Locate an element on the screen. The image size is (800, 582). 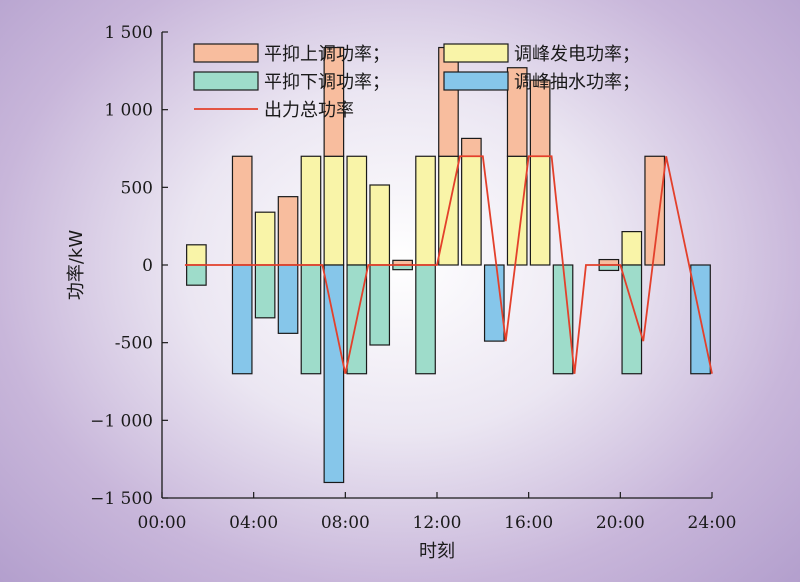
legend-label-peak_up: 平抑上调功率； is located at coordinates (327, 54).